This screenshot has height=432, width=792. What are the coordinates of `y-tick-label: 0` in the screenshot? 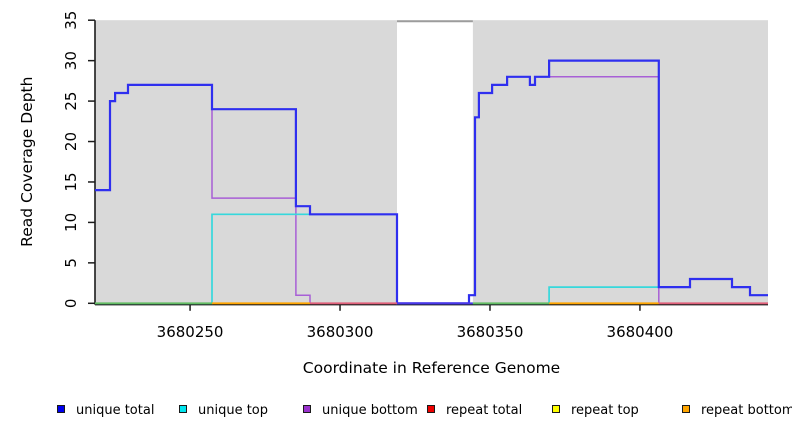 It's located at (71, 304).